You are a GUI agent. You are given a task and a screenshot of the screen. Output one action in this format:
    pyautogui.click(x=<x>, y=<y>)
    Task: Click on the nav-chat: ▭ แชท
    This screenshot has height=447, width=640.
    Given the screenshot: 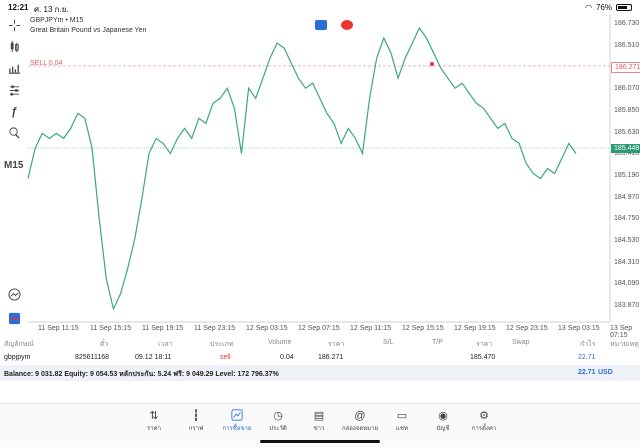 What is the action you would take?
    pyautogui.click(x=402, y=421)
    